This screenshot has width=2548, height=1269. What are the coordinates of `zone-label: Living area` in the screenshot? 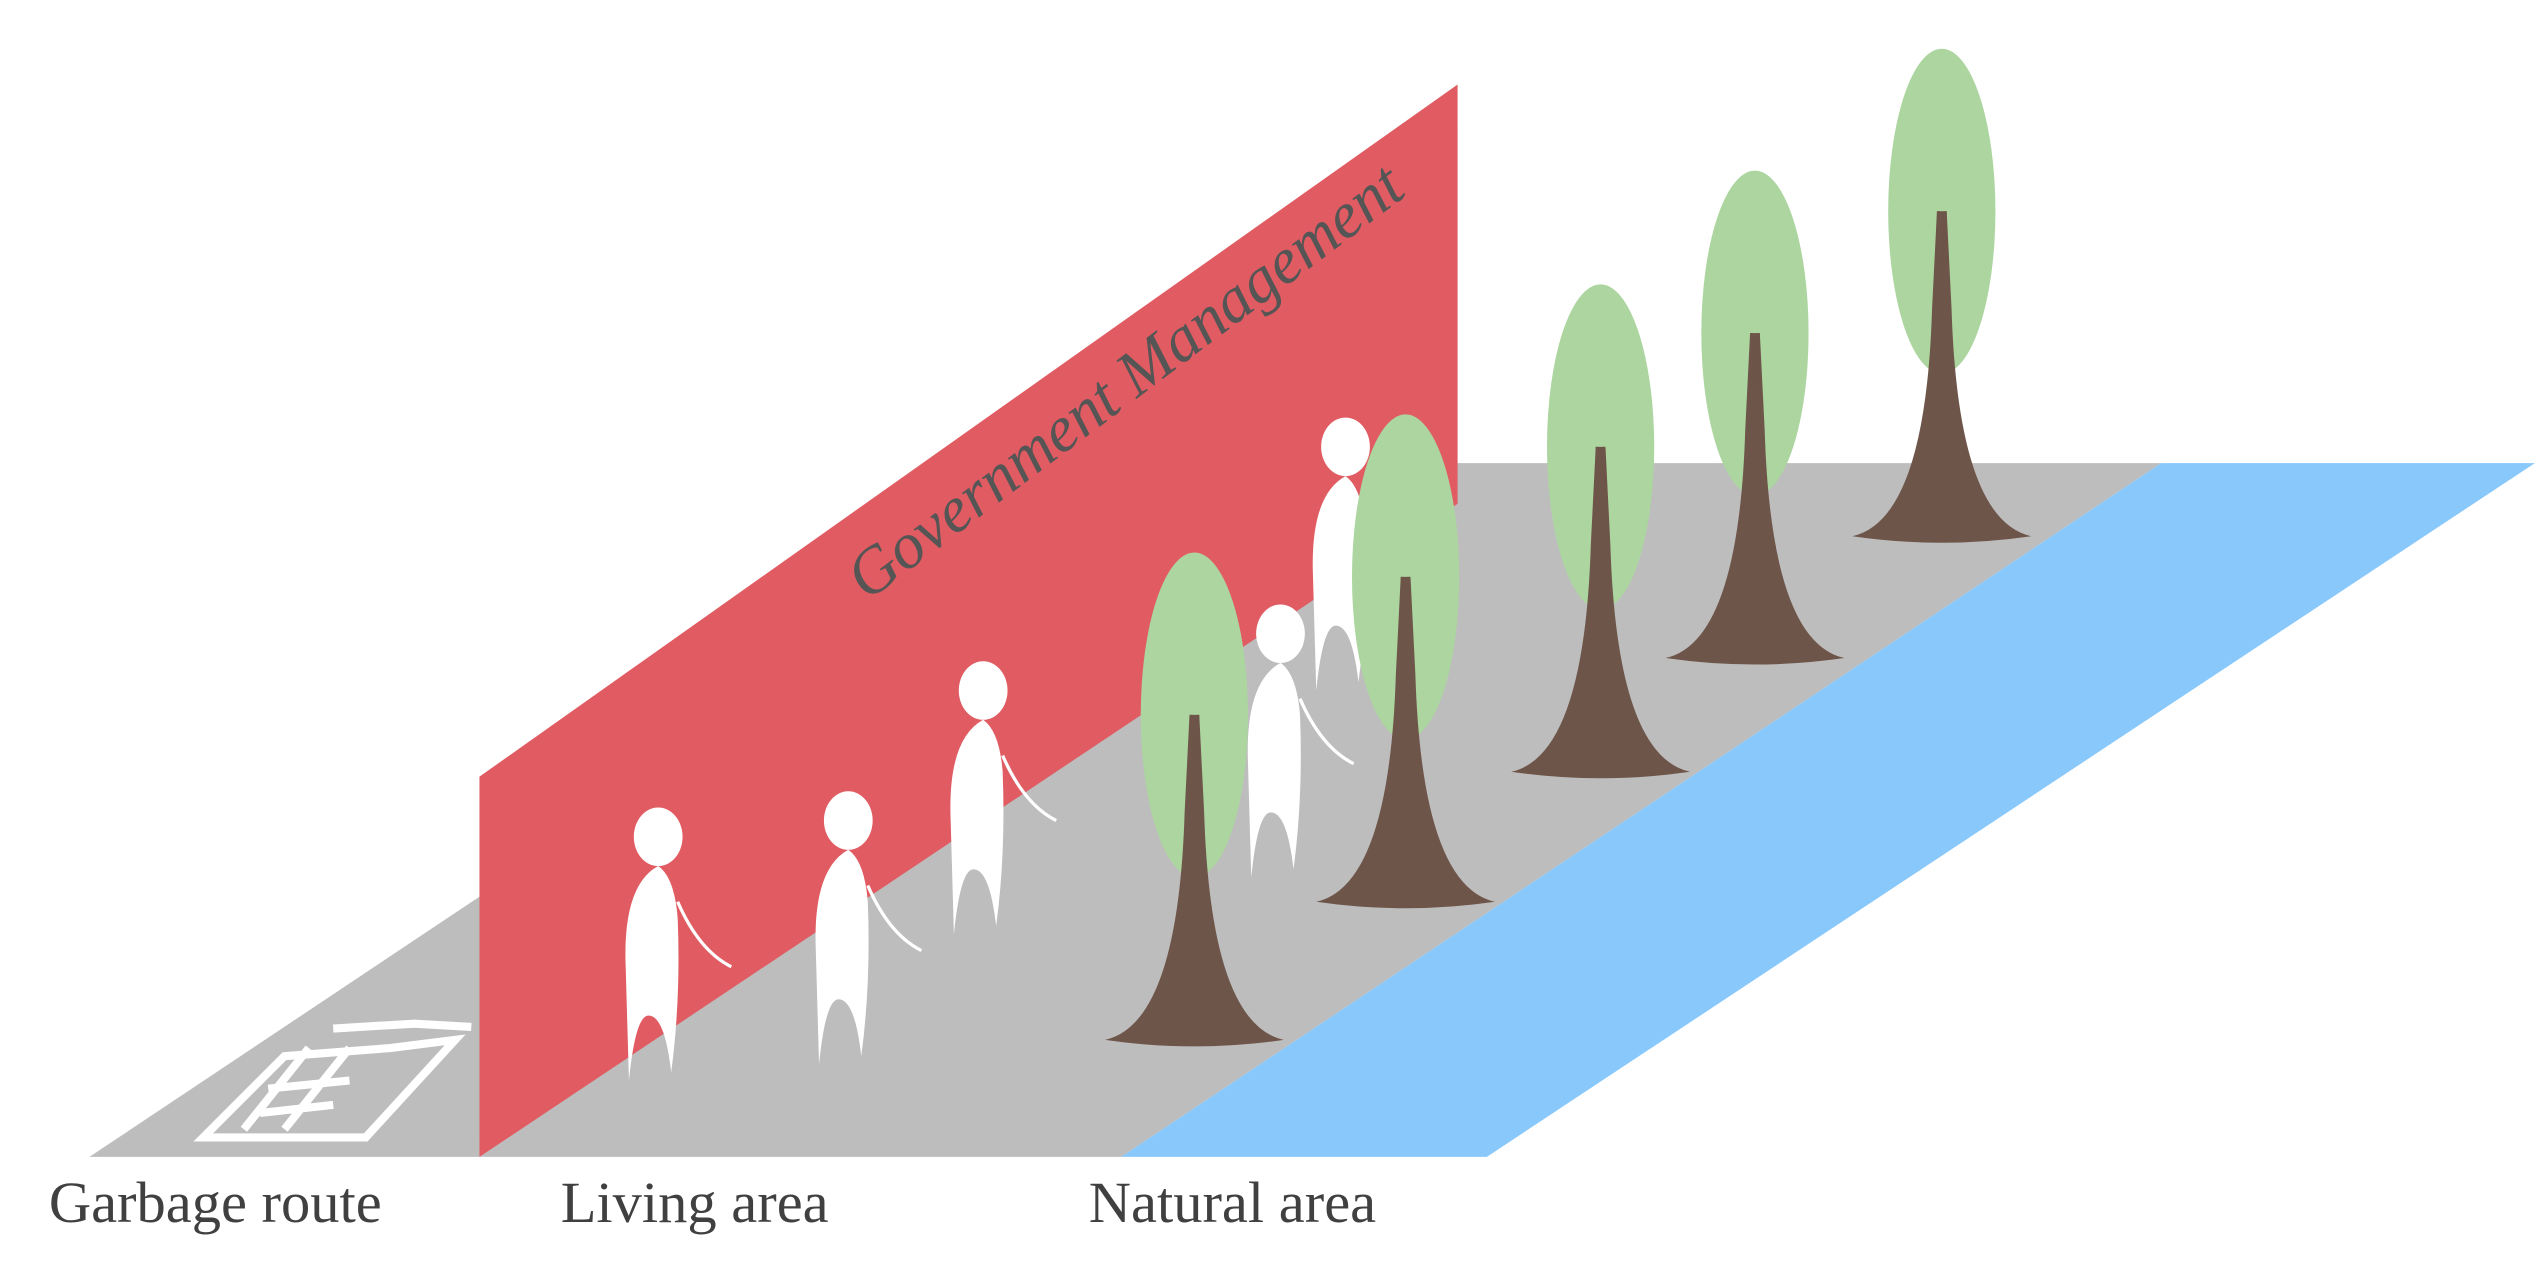 It's located at (695, 1202).